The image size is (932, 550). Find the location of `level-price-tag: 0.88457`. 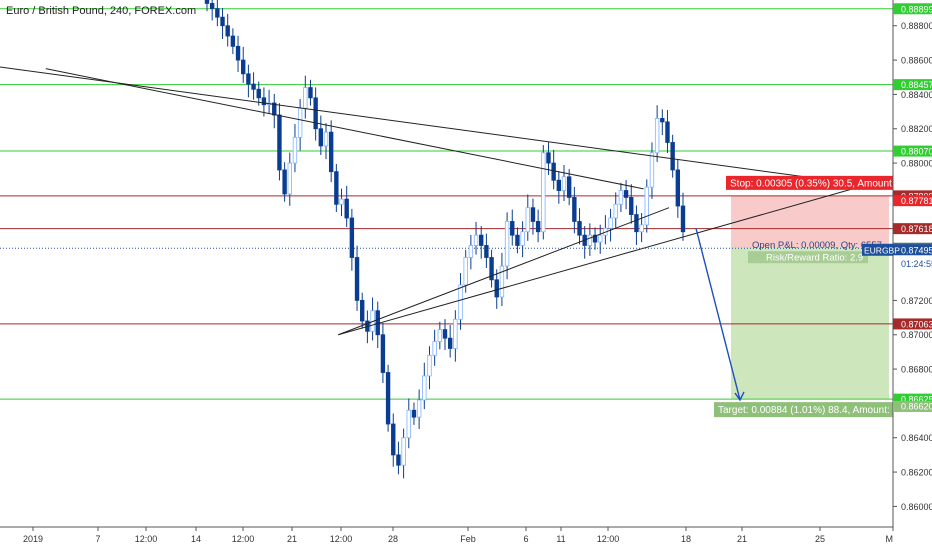

level-price-tag: 0.88457 is located at coordinates (916, 85).